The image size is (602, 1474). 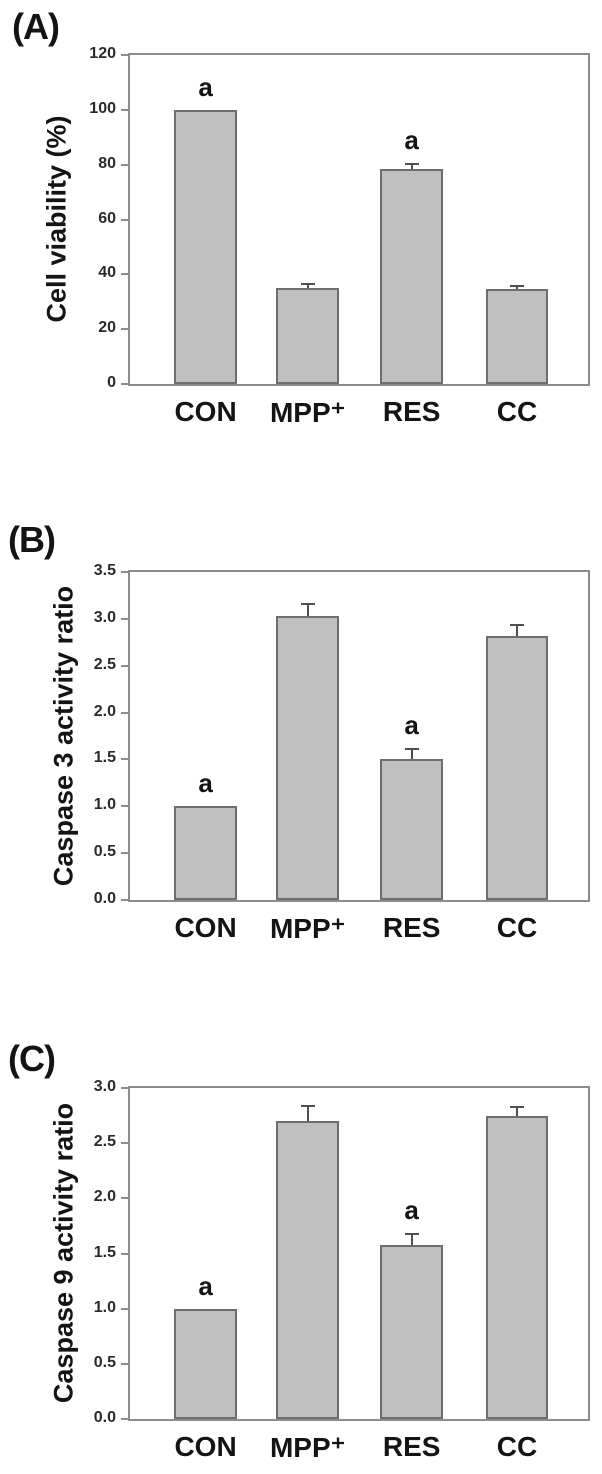 I want to click on panel-label-b: (B), so click(x=32, y=539).